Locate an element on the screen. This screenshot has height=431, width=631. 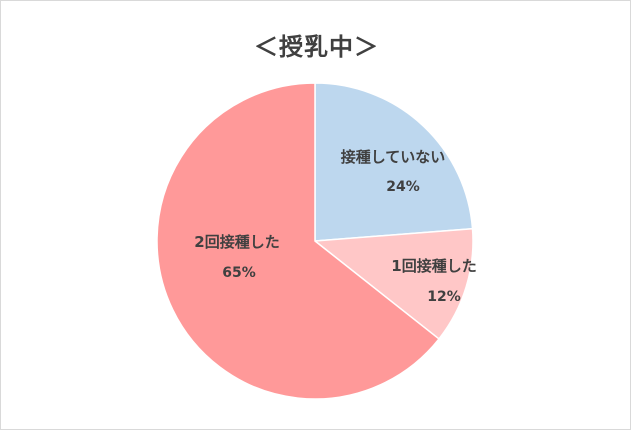
slice-value-label-2: 12% is located at coordinates (444, 297).